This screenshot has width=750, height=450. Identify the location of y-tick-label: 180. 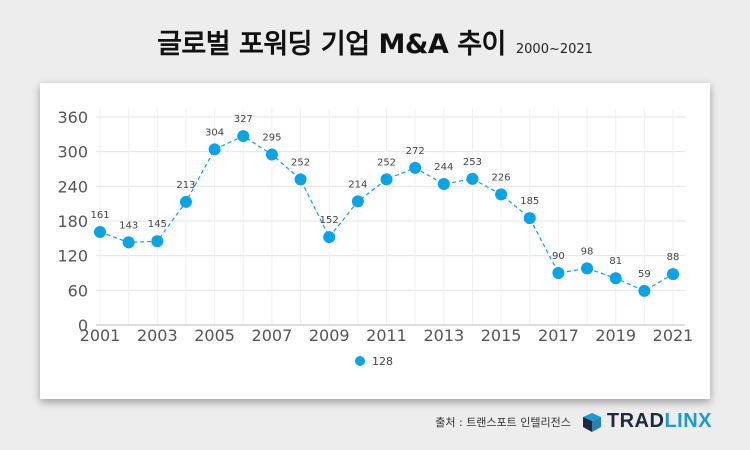
(72, 221).